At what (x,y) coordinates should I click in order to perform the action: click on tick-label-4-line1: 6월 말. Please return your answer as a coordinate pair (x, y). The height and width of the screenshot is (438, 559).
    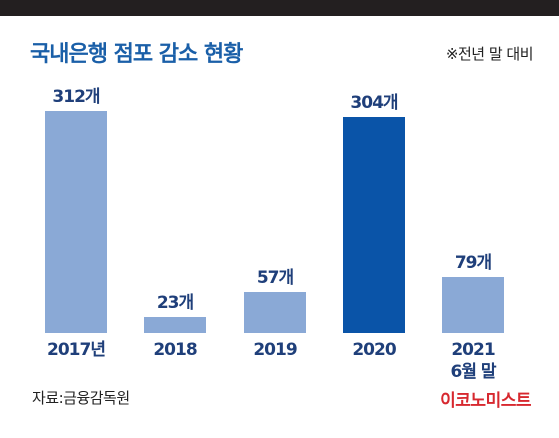
    Looking at the image, I should click on (473, 371).